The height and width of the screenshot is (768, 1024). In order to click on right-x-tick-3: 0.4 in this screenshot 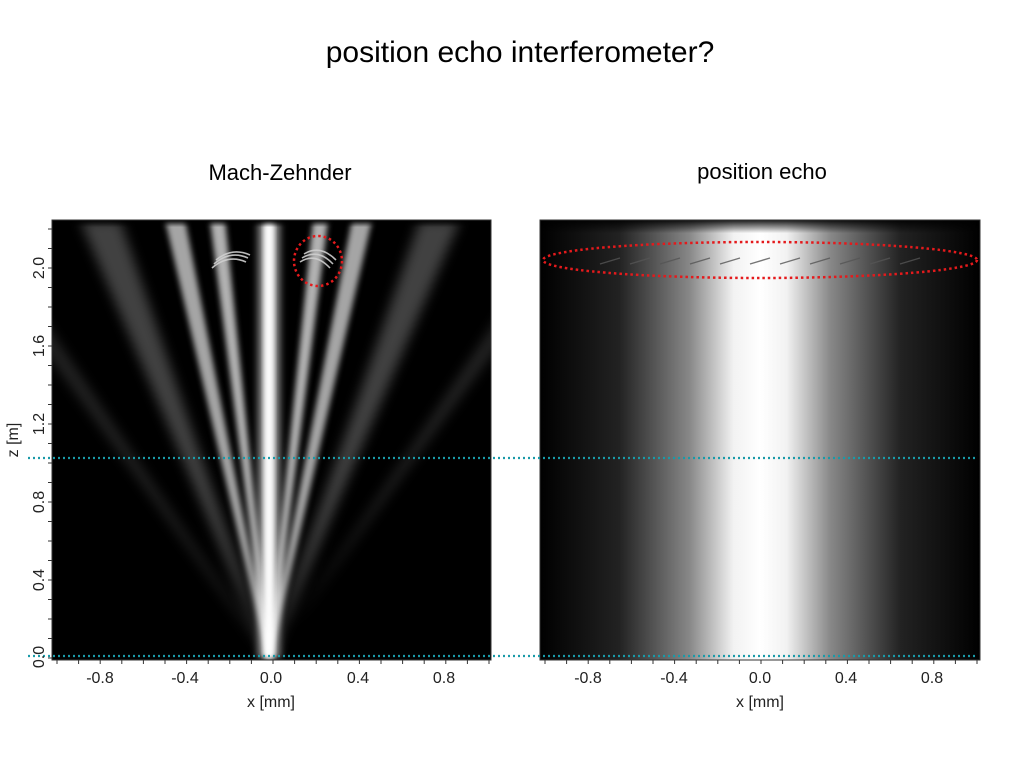, I will do `click(846, 678)`.